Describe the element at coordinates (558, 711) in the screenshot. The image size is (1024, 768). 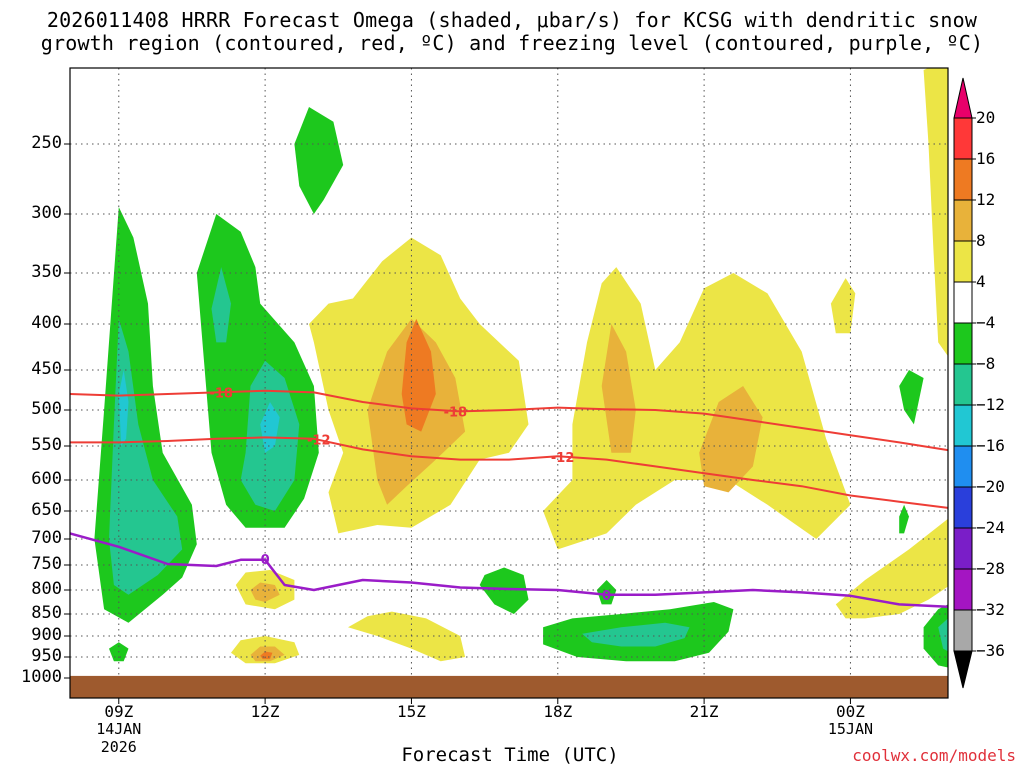
I see `x-tick-label-18Z: 18Z` at that location.